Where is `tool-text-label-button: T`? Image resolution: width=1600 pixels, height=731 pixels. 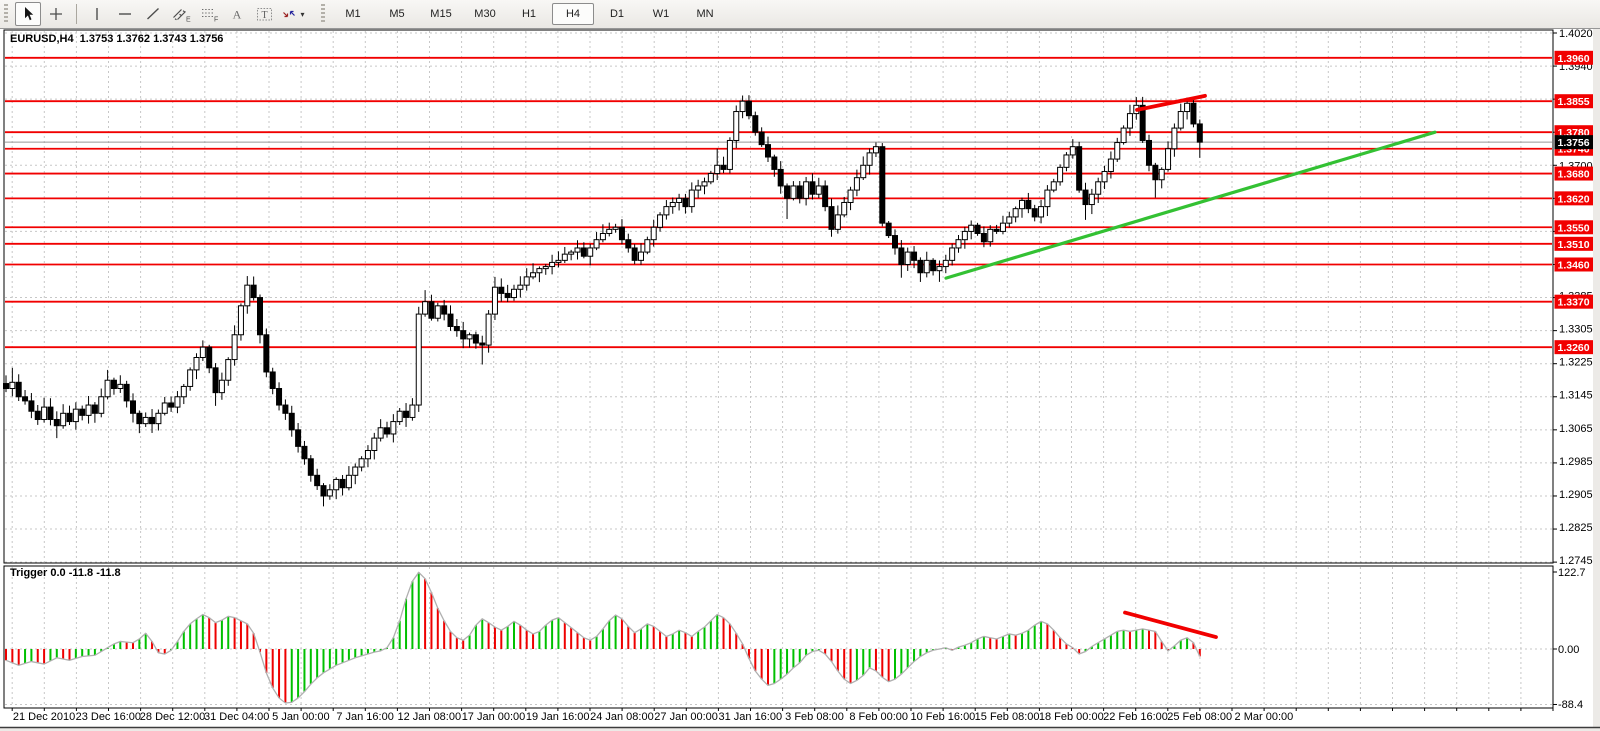 tool-text-label-button: T is located at coordinates (265, 14).